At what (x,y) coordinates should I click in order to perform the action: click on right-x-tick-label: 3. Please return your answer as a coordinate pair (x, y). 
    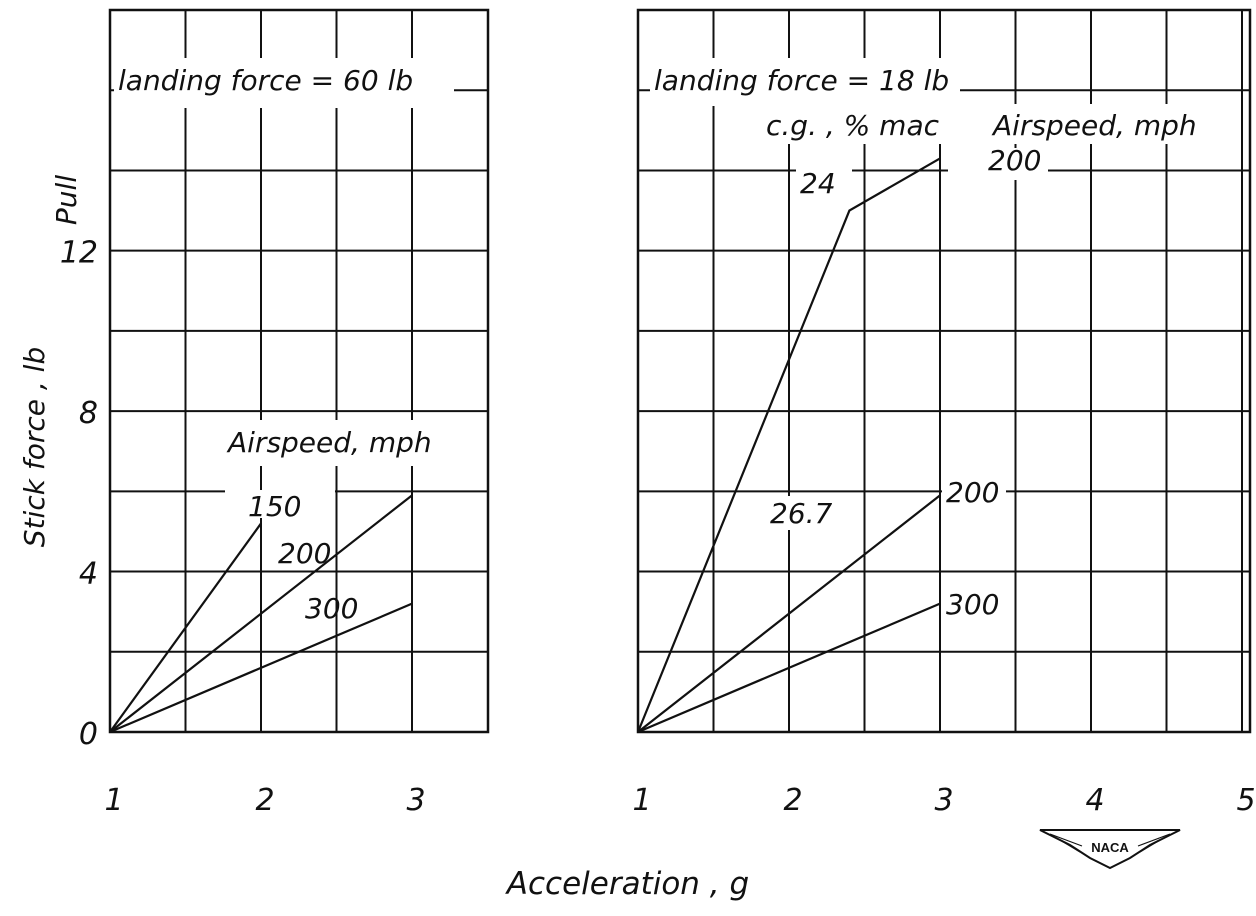
    Looking at the image, I should click on (943, 800).